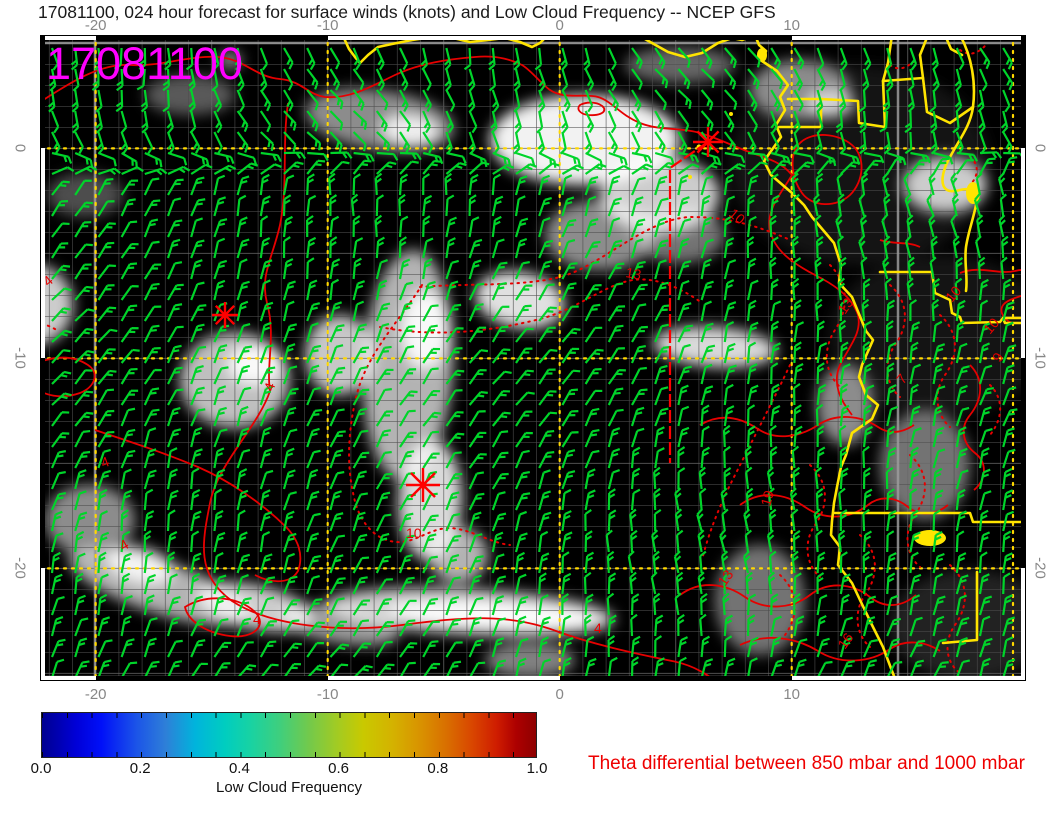 The height and width of the screenshot is (816, 1056). Describe the element at coordinates (41, 768) in the screenshot. I see `colorbar-tick-label: 0.0` at that location.